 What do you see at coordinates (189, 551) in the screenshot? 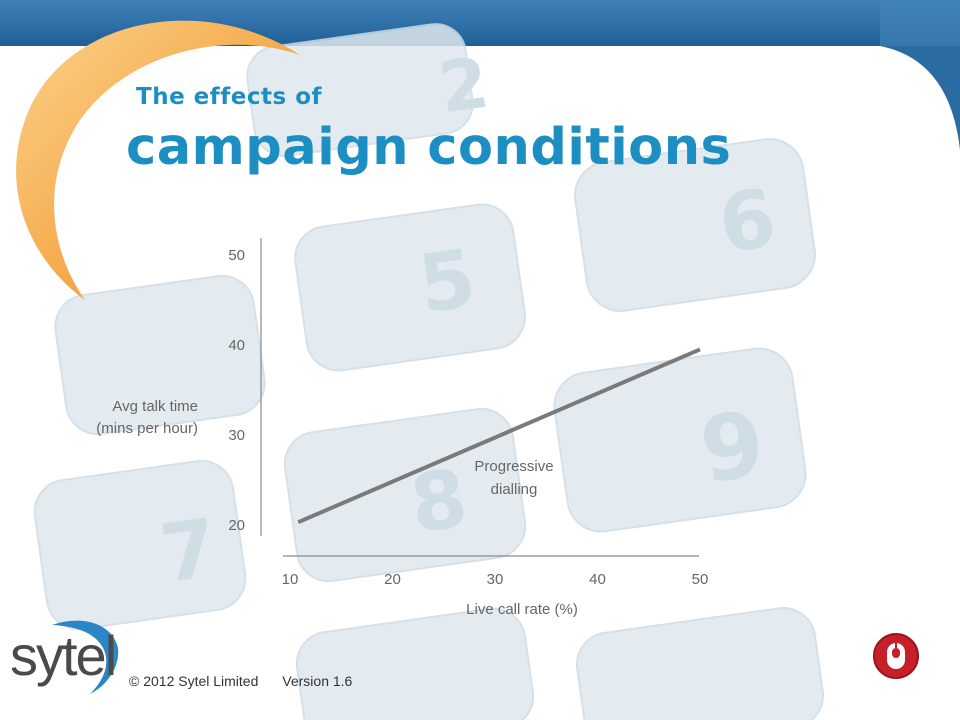
I see `svg-text: 7` at bounding box center [189, 551].